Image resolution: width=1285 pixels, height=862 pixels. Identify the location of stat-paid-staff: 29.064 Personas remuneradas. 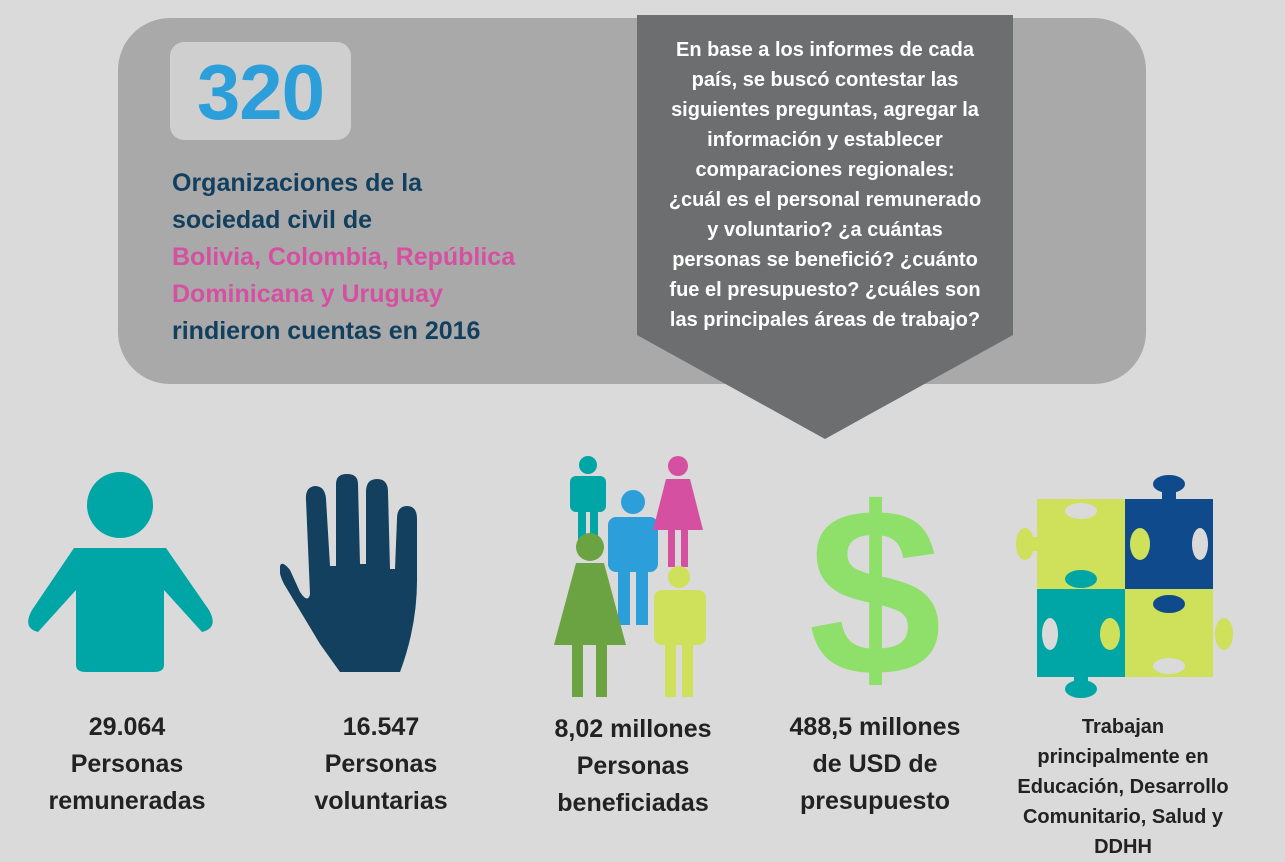
(127, 764).